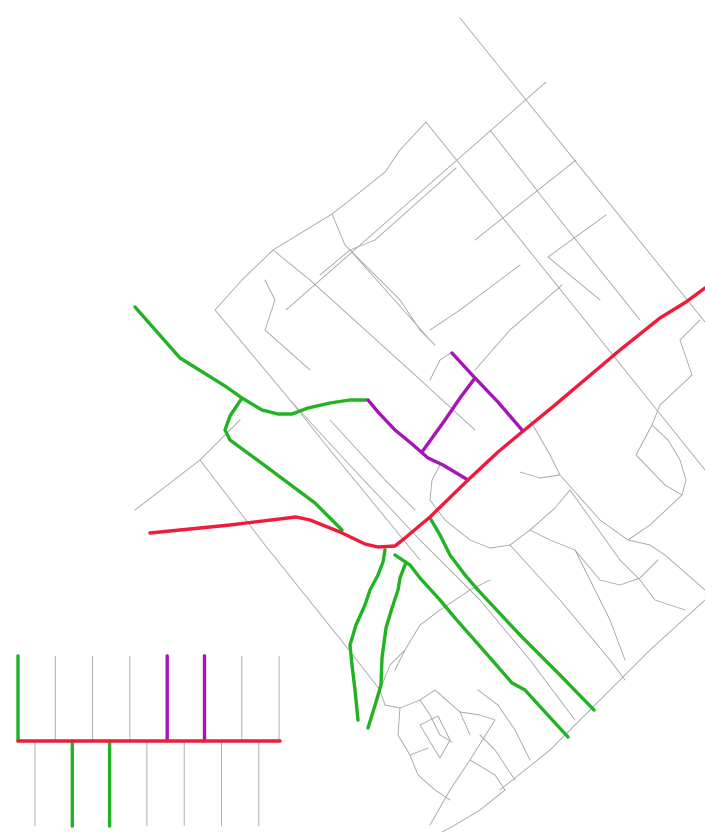 Image resolution: width=705 pixels, height=832 pixels. Describe the element at coordinates (250, 418) in the screenshot. I see `route-green-west` at that location.